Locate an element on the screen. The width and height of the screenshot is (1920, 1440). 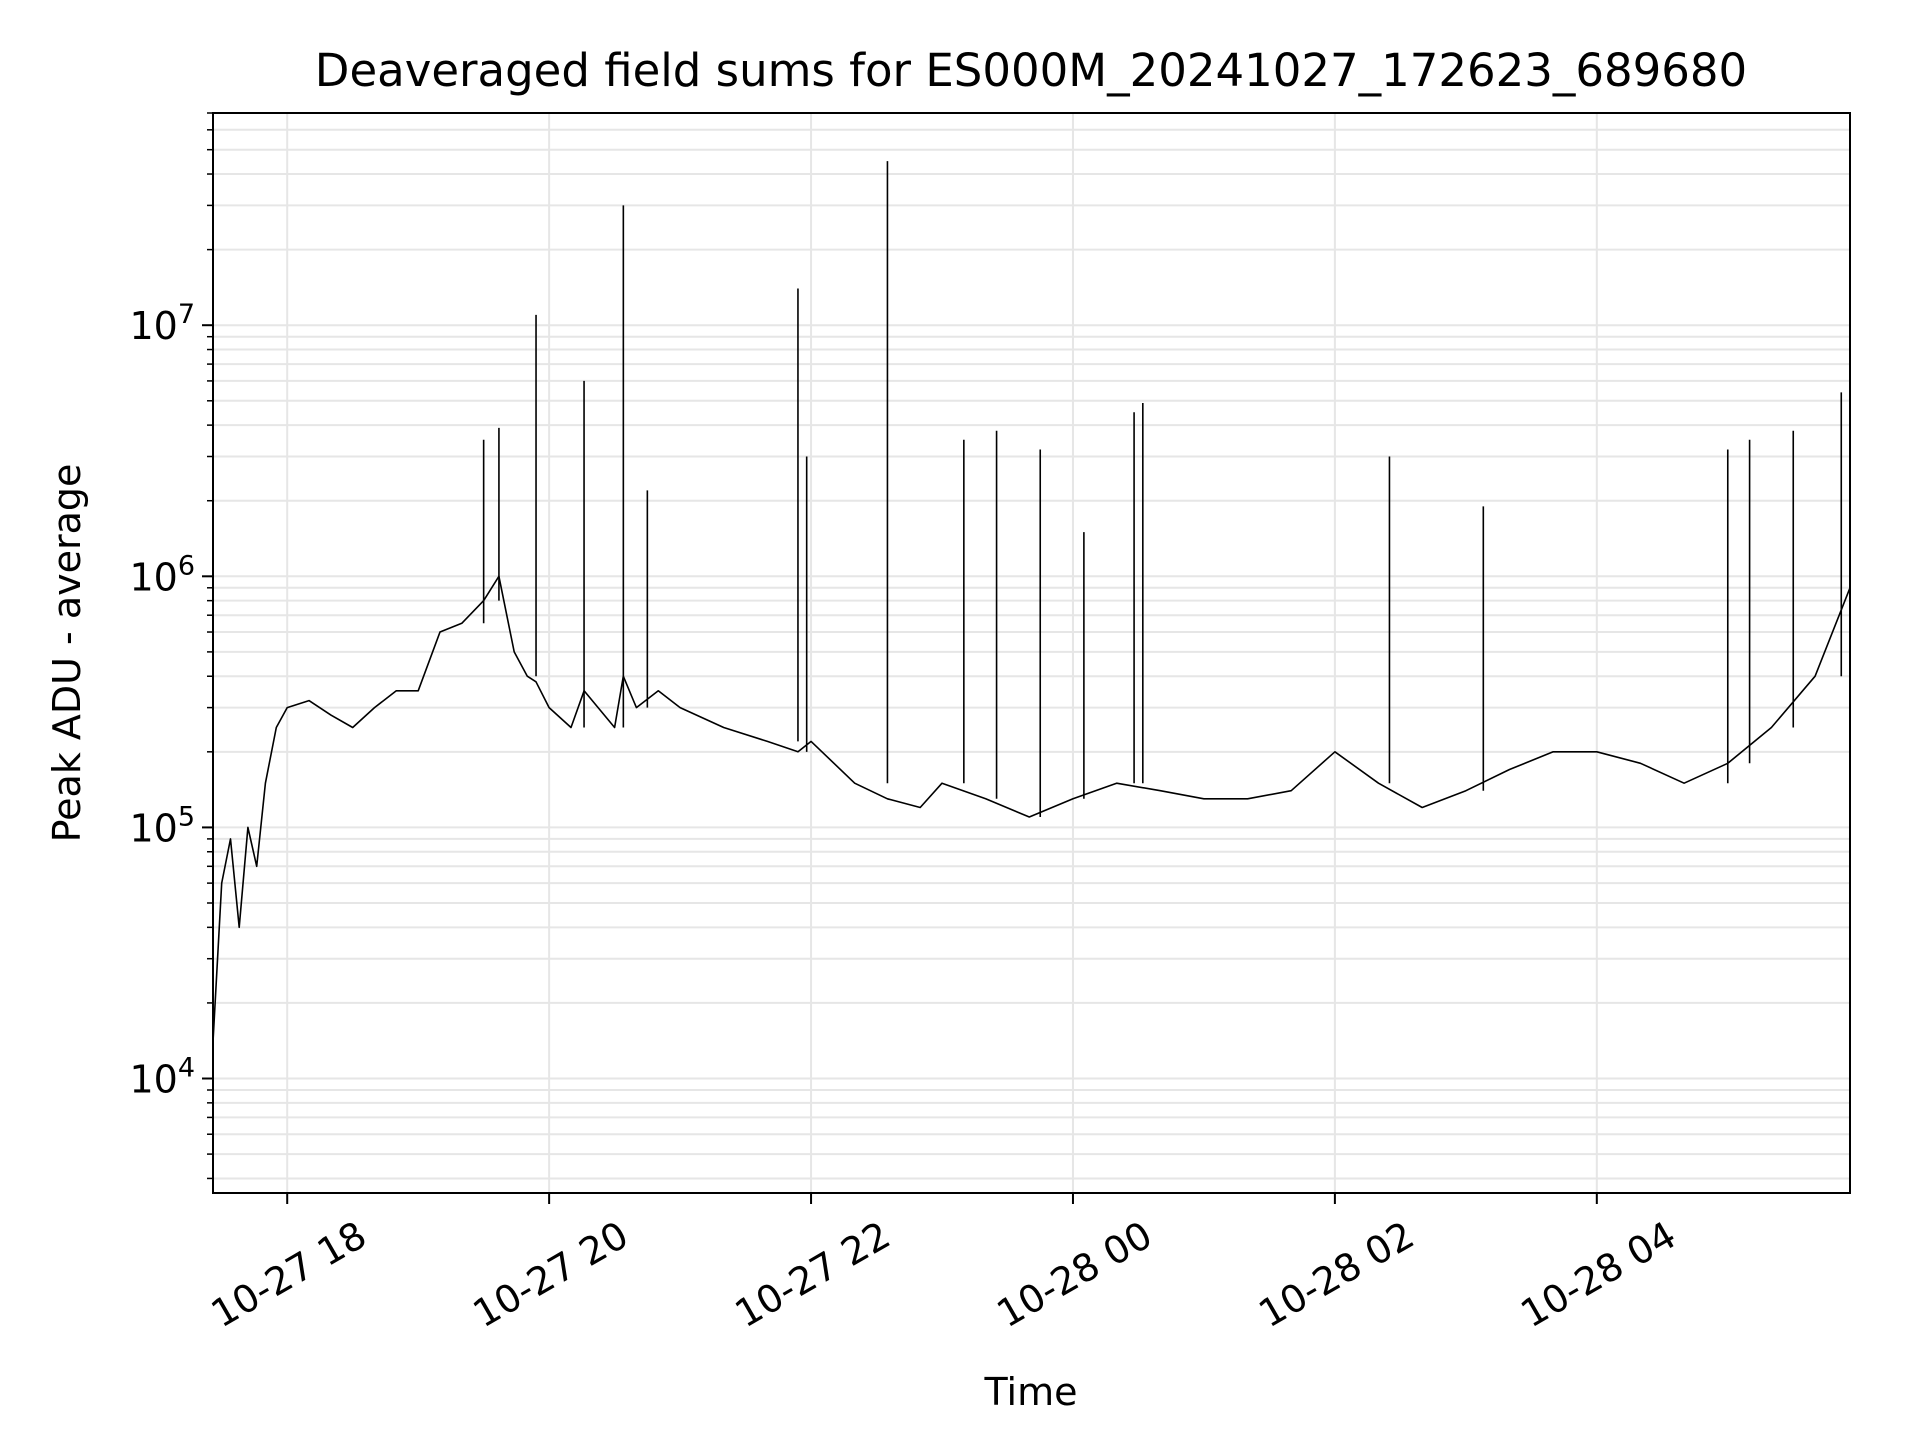
x-tick-label: 10-27 18 is located at coordinates (289, 1275).